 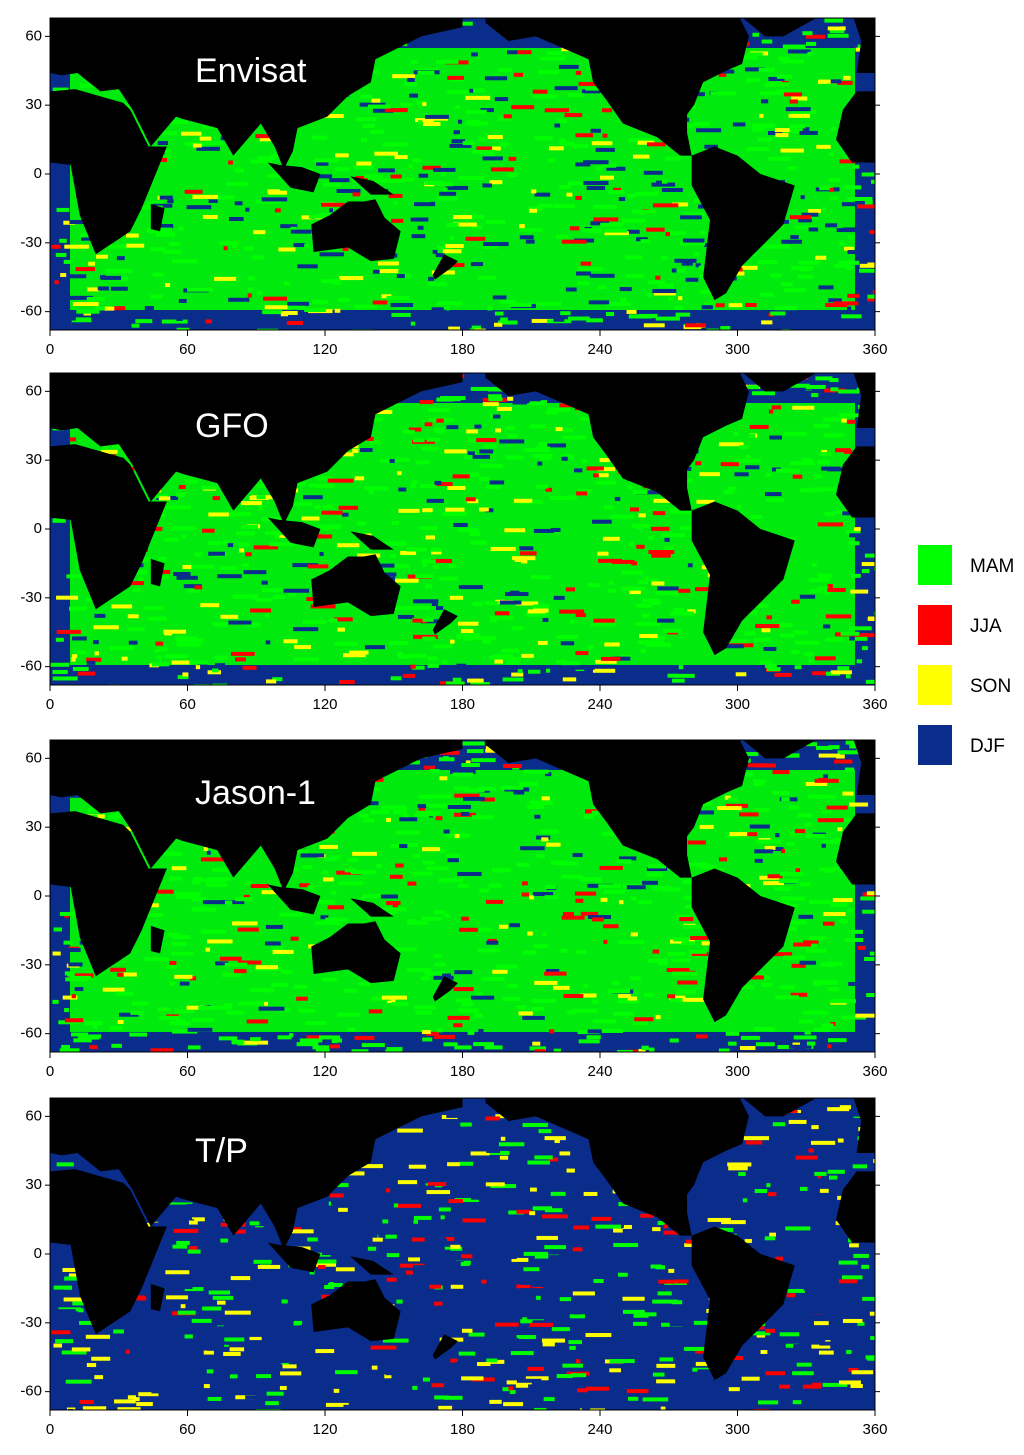 I want to click on panel-title: Jason-1, so click(x=255, y=793).